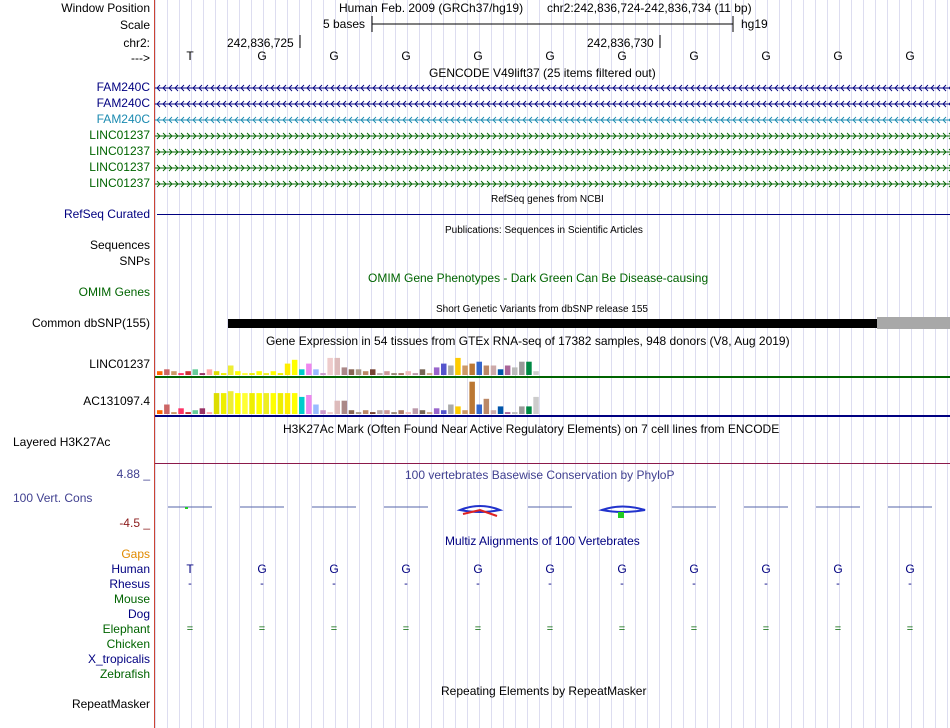  Describe the element at coordinates (90, 323) in the screenshot. I see `dbsnp-label: Common dbSNP(155)` at that location.